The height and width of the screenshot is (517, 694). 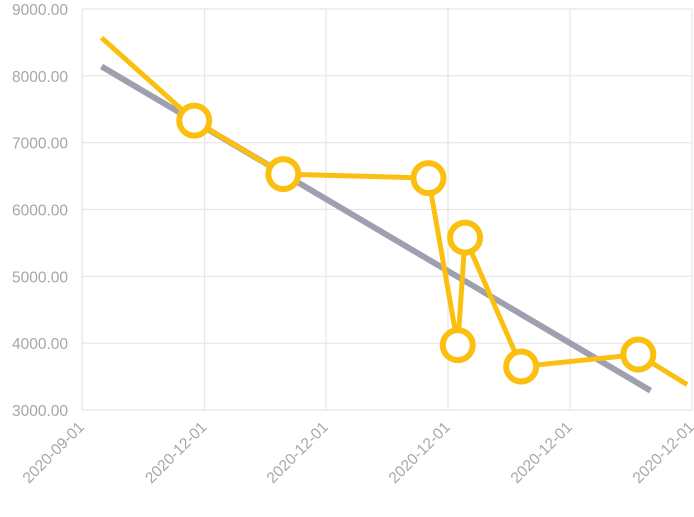 What do you see at coordinates (40, 144) in the screenshot?
I see `y-tick-label: 7000.00` at bounding box center [40, 144].